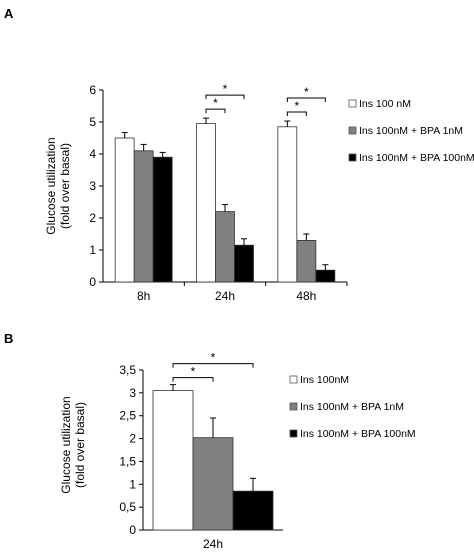 The image size is (474, 552). Describe the element at coordinates (385, 104) in the screenshot. I see `legend-label: Ins 100 nM` at that location.